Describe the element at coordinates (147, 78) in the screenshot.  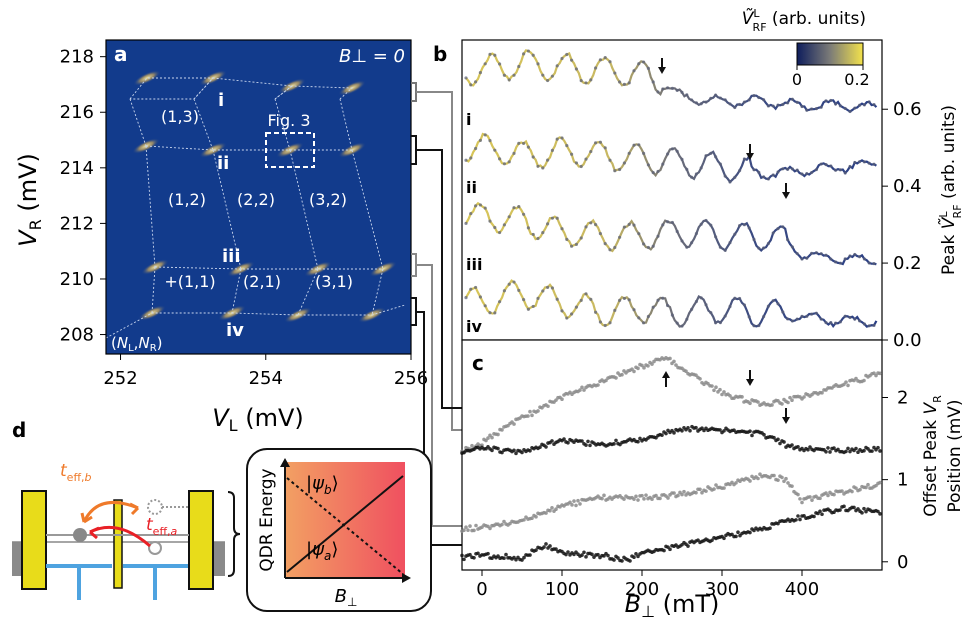
I see `transition-blob` at that location.